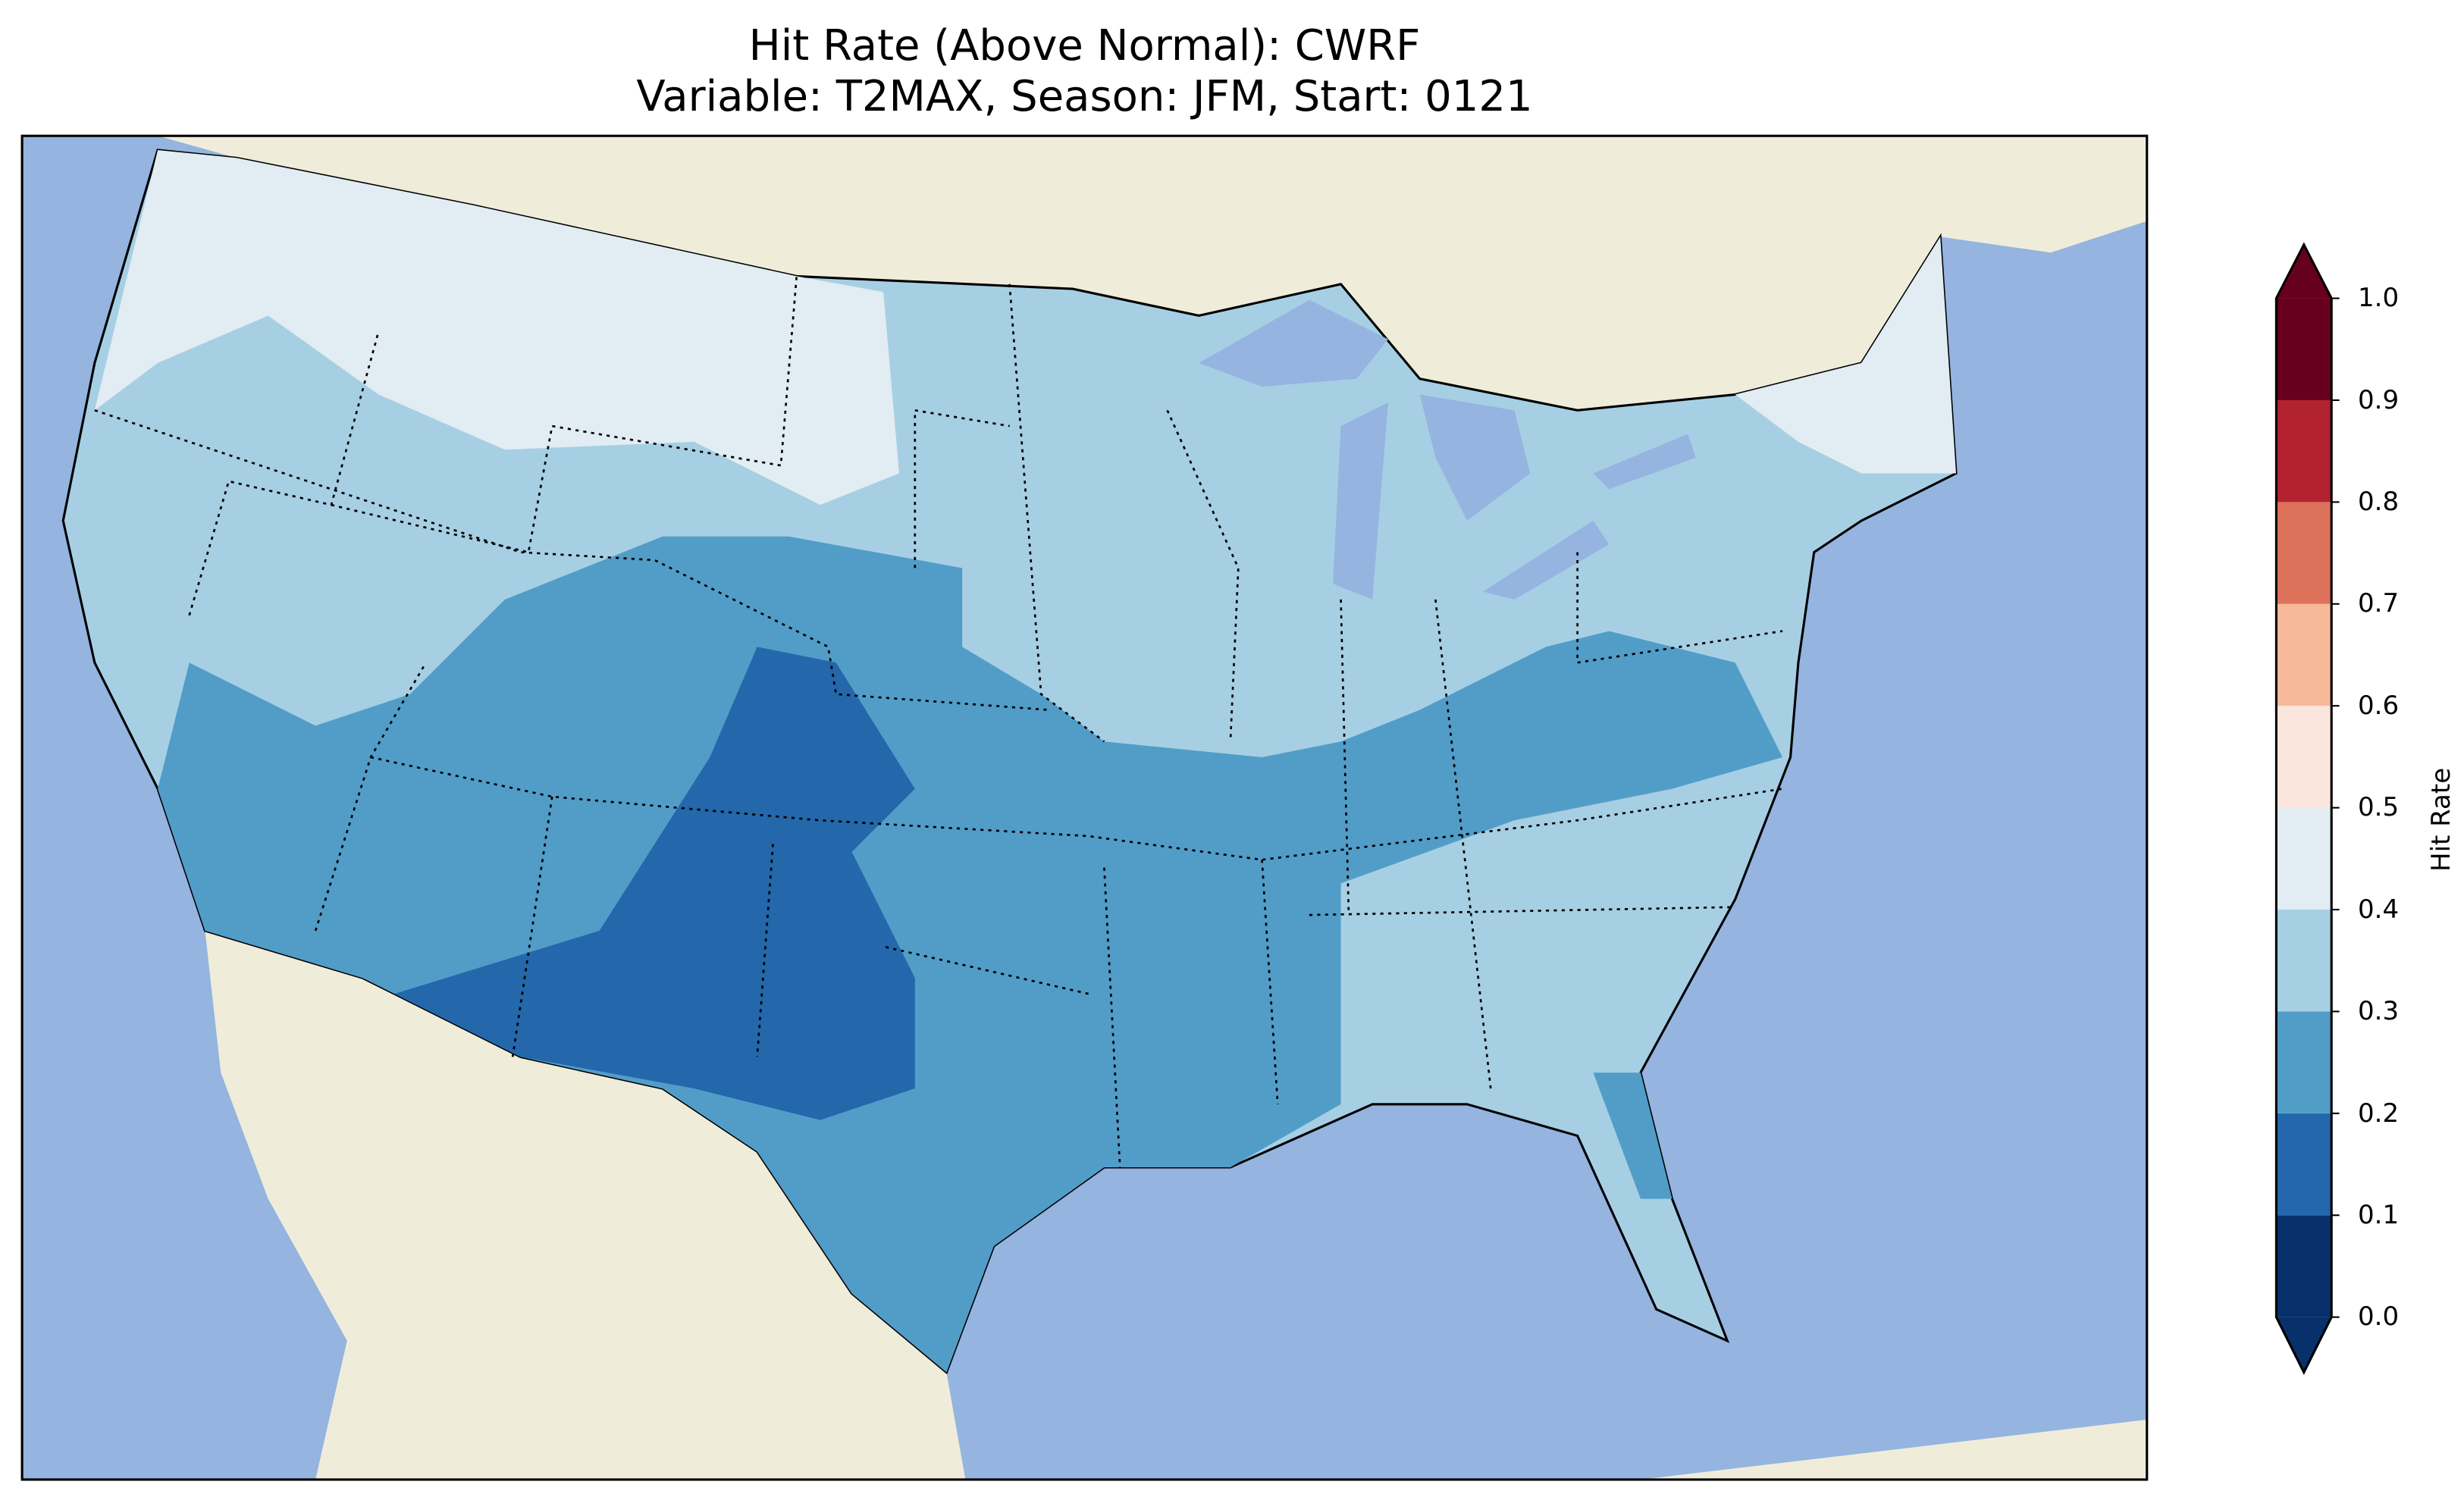 The height and width of the screenshot is (1494, 2464). I want to click on colorbar-extend-min, so click(2304, 1345).